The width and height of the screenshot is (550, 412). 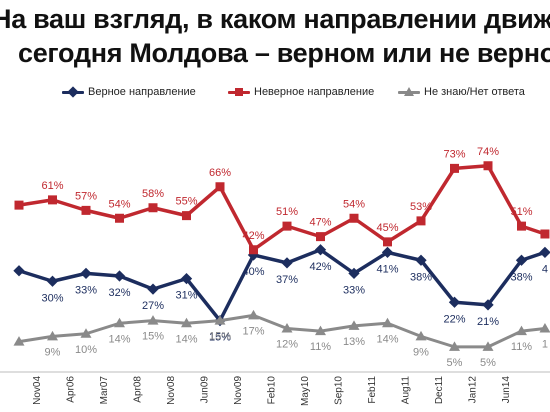 I want to click on data-label-s2-9: 11%, so click(x=320, y=347).